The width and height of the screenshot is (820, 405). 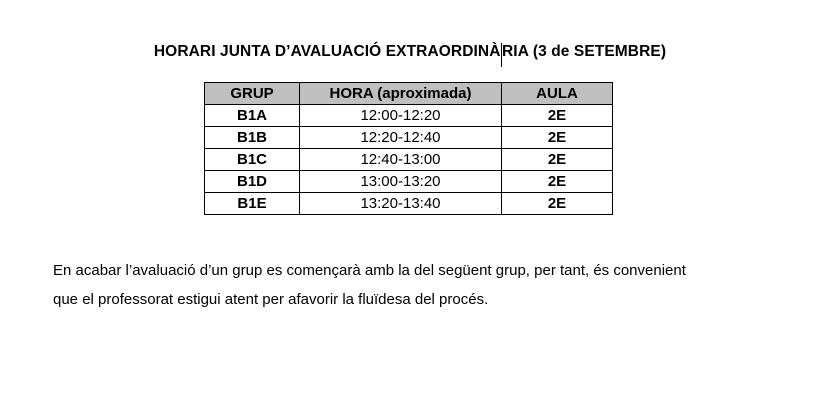 I want to click on grup-cell: B1C, so click(x=252, y=159).